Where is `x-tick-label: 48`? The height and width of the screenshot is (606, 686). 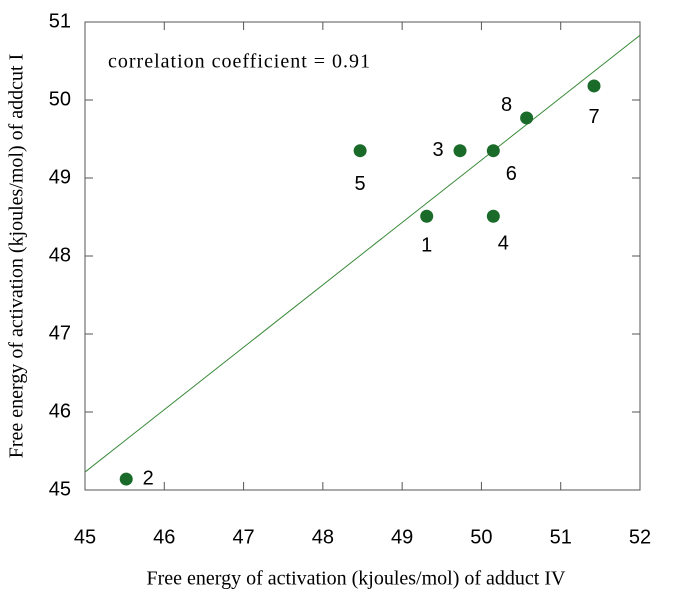
x-tick-label: 48 is located at coordinates (323, 537).